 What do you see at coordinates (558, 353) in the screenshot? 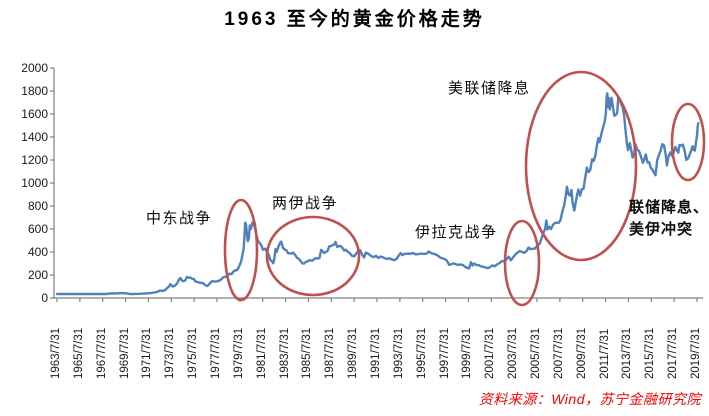
I see `x-axis-label: 2007/7/31` at bounding box center [558, 353].